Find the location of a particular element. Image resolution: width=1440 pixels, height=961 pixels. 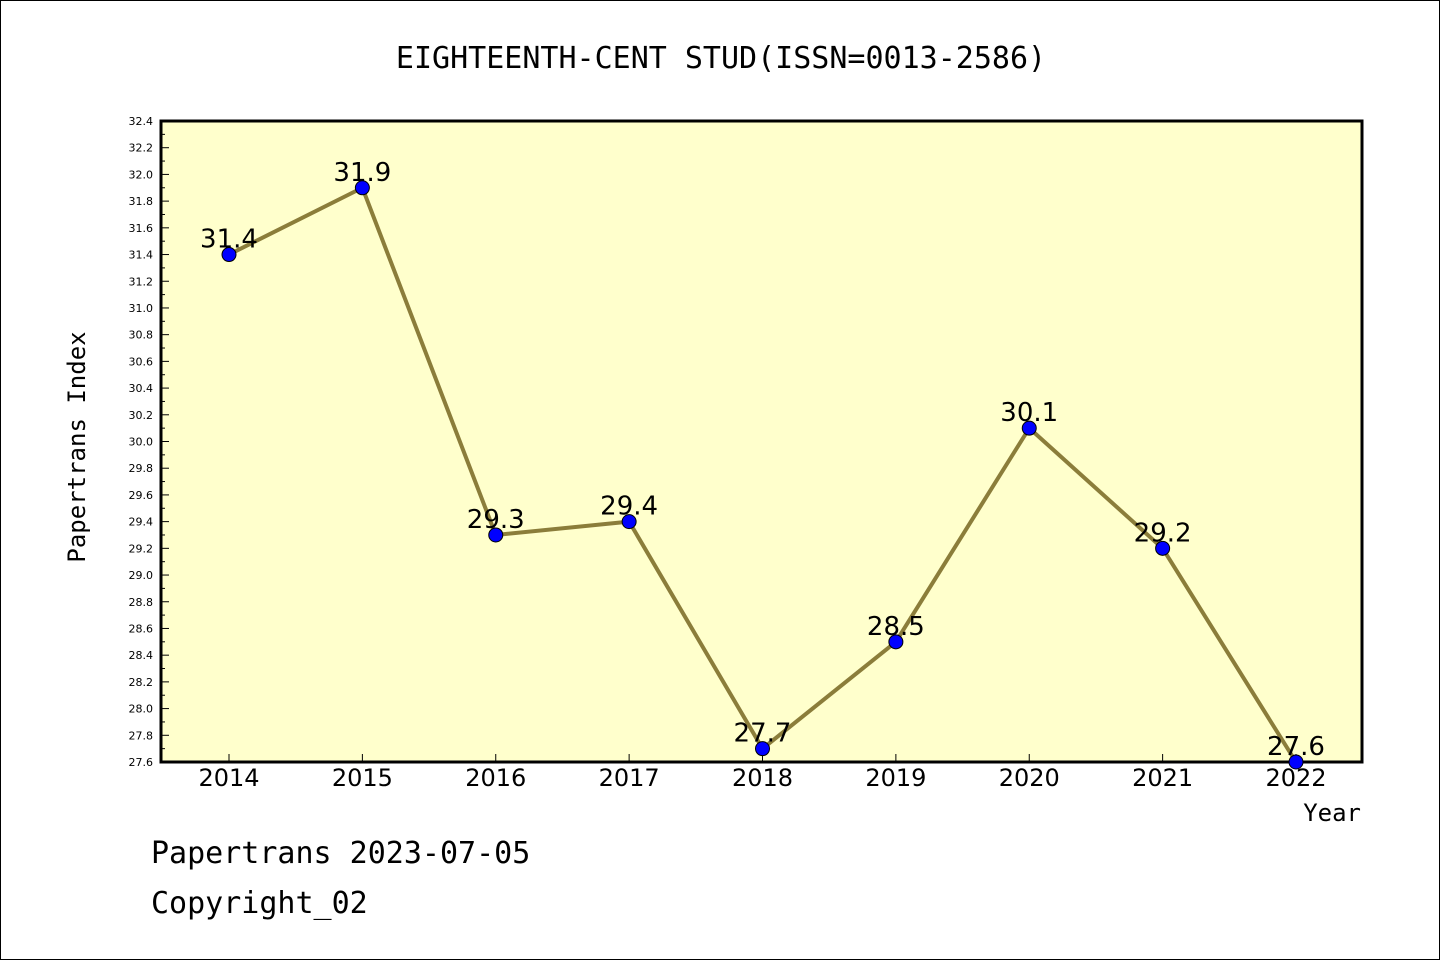

y-axis-label: Papertrans Index is located at coordinates (77, 446).